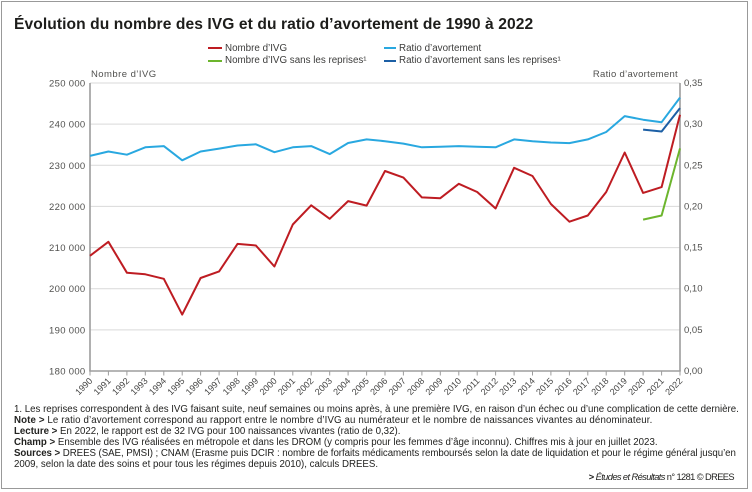  I want to click on svg-text: 1991, so click(102, 386).